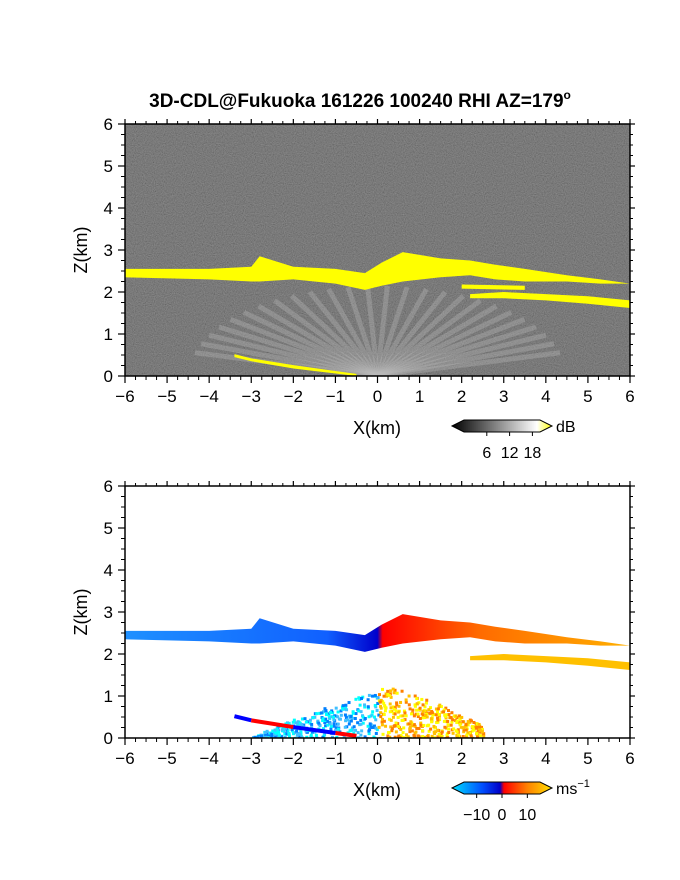  What do you see at coordinates (208, 396) in the screenshot?
I see `x-tick-label: −4` at bounding box center [208, 396].